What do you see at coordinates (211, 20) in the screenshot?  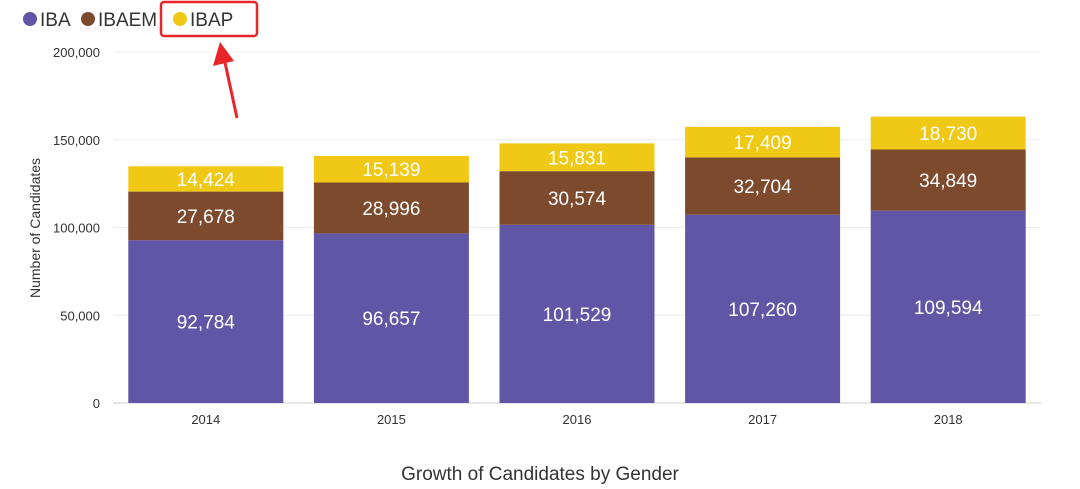 I see `legend-label: IBAP` at bounding box center [211, 20].